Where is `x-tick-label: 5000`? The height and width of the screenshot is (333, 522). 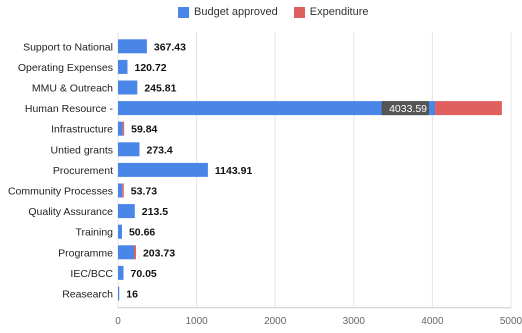
x-tick-label: 5000 is located at coordinates (511, 321).